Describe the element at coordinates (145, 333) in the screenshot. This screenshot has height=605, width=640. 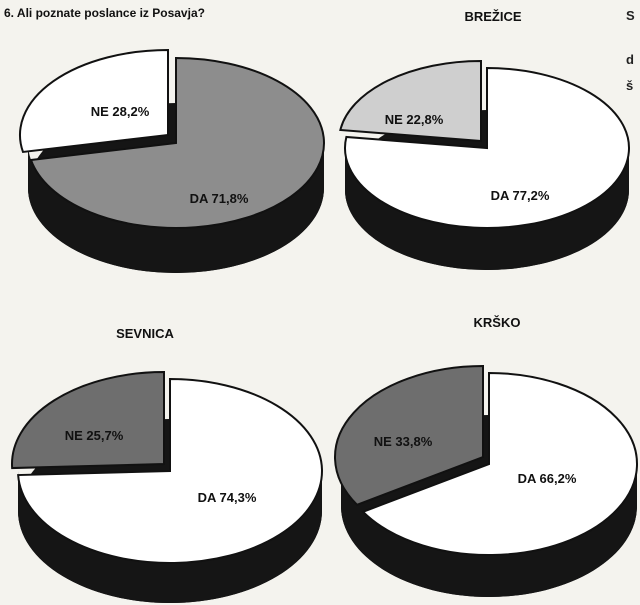
I see `chart-title: SEVNICA` at that location.